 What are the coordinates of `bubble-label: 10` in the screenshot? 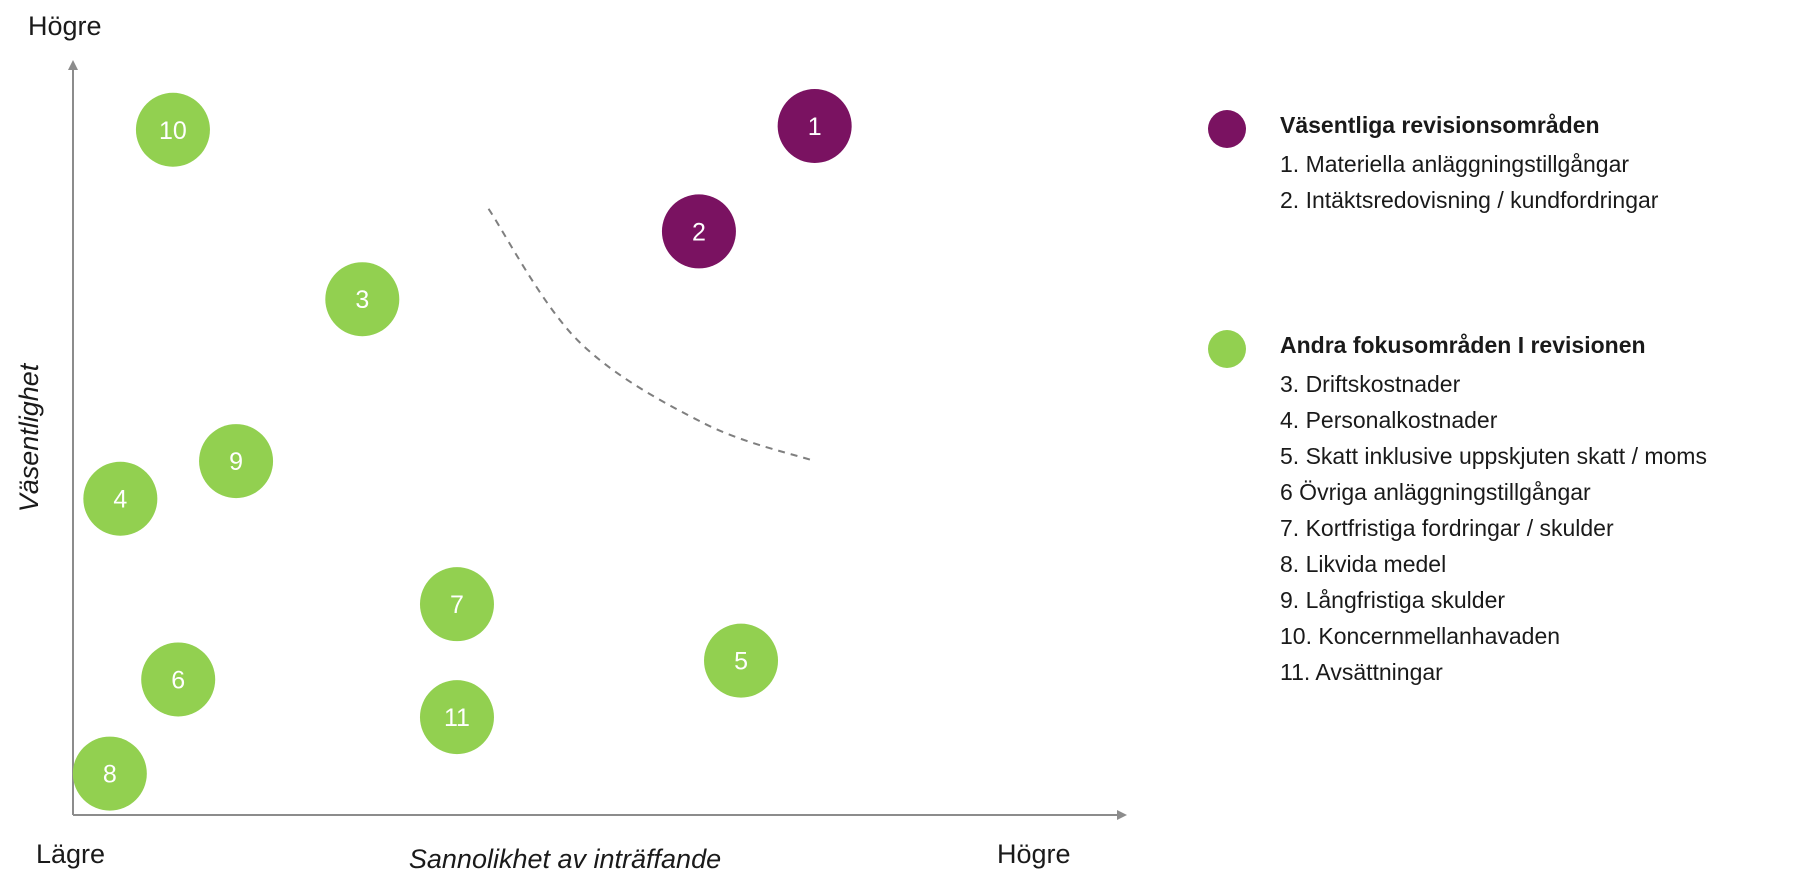 It's located at (173, 131).